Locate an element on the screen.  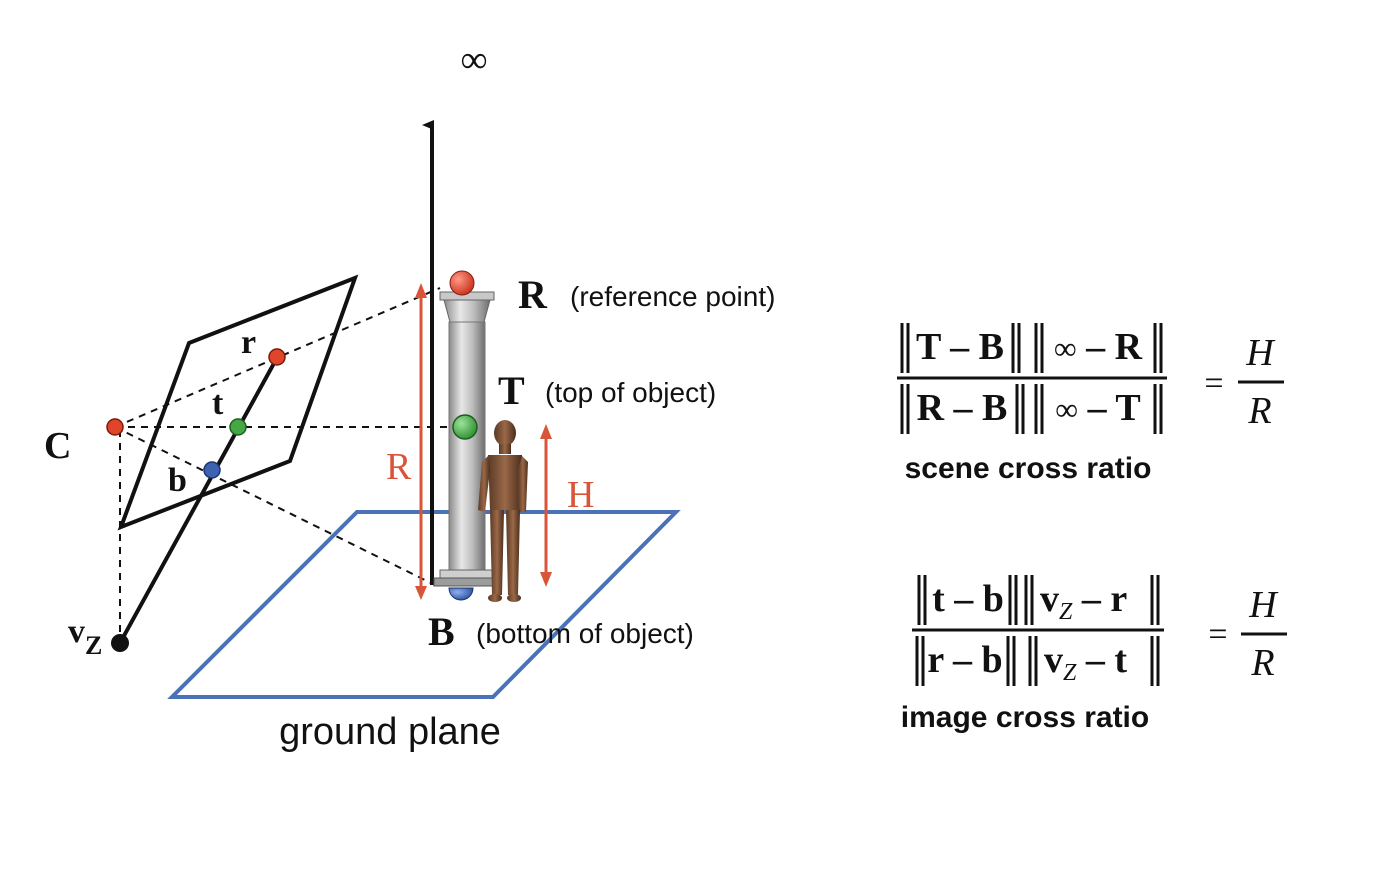
projection-rays is located at coordinates (281, 463).